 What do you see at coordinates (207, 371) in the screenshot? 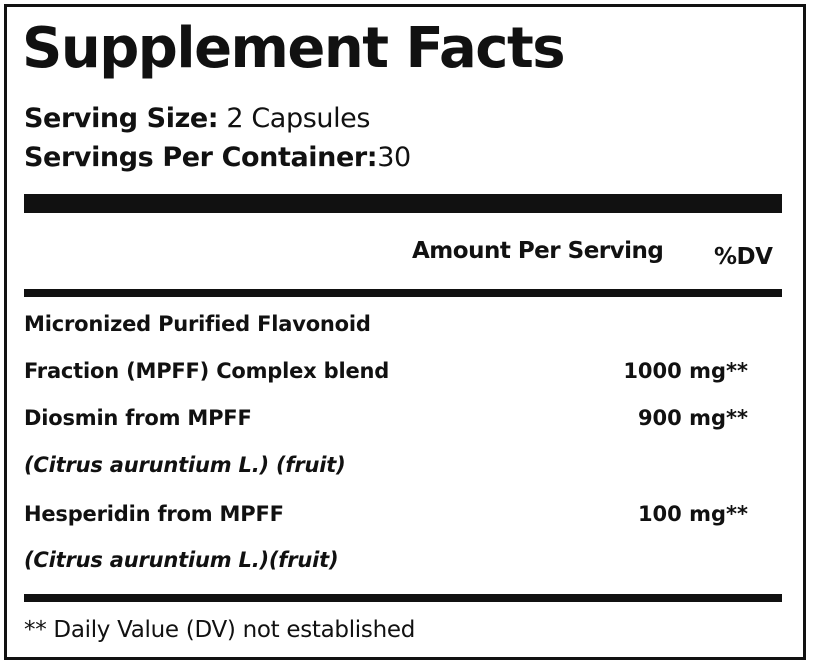
I see `ingredient-name: Fraction (MPFF) Complex blend` at bounding box center [207, 371].